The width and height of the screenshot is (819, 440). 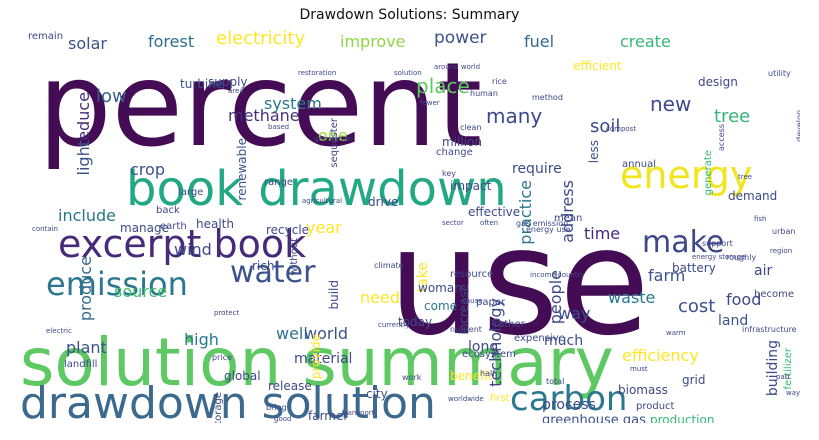 I want to click on word-earth: earth, so click(x=173, y=226).